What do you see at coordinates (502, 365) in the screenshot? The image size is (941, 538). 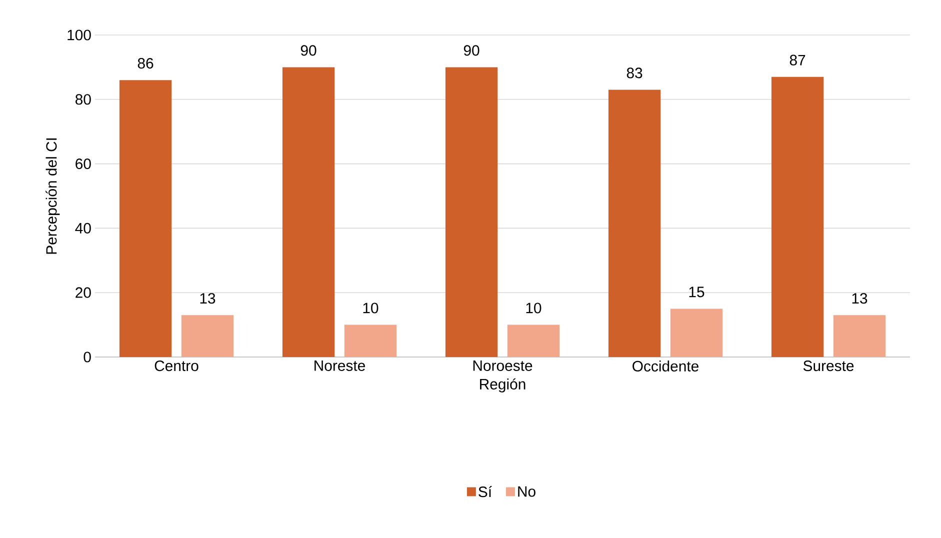 I see `x-tick-label: Noroeste` at bounding box center [502, 365].